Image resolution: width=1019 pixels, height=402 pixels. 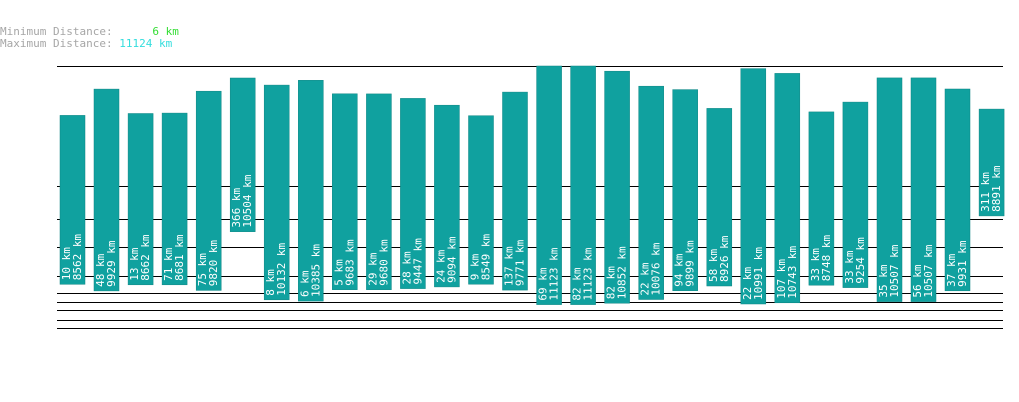 I want to click on bar-max-label: 9254 km, so click(x=860, y=260).